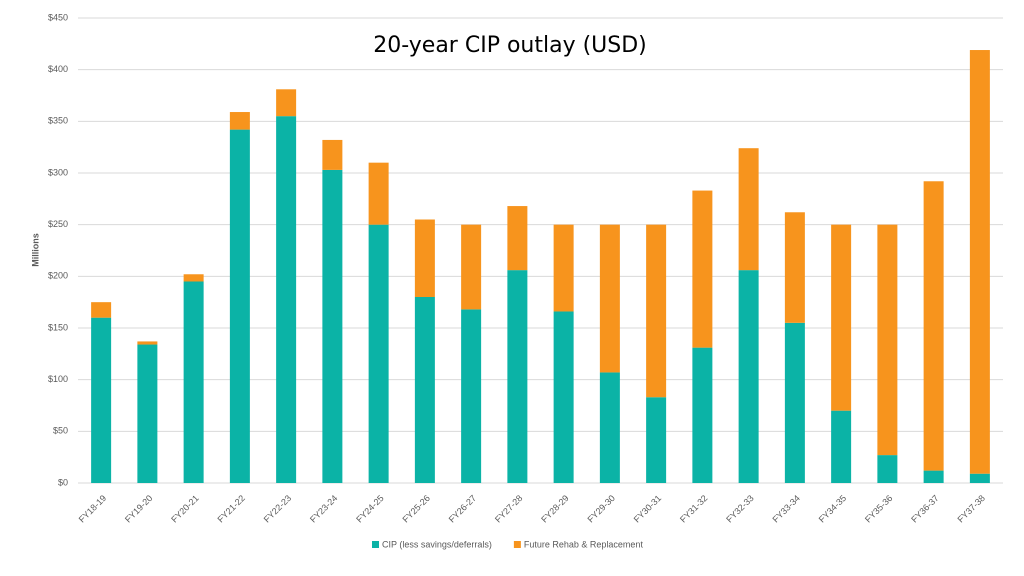 This screenshot has width=1024, height=576. Describe the element at coordinates (739, 508) in the screenshot. I see `x-tick-label: FY32-33` at that location.